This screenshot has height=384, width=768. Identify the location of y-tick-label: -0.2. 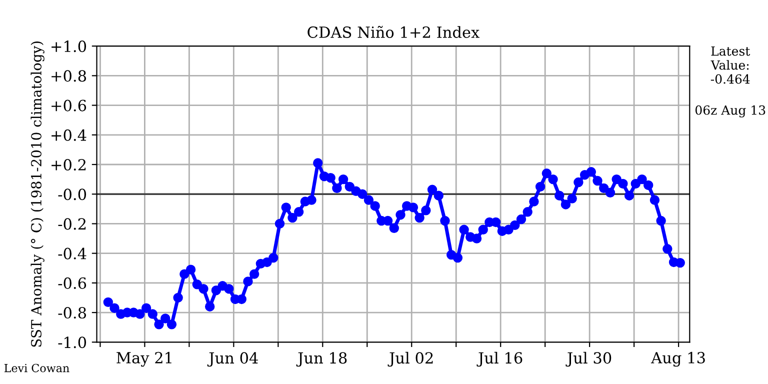
(72, 224).